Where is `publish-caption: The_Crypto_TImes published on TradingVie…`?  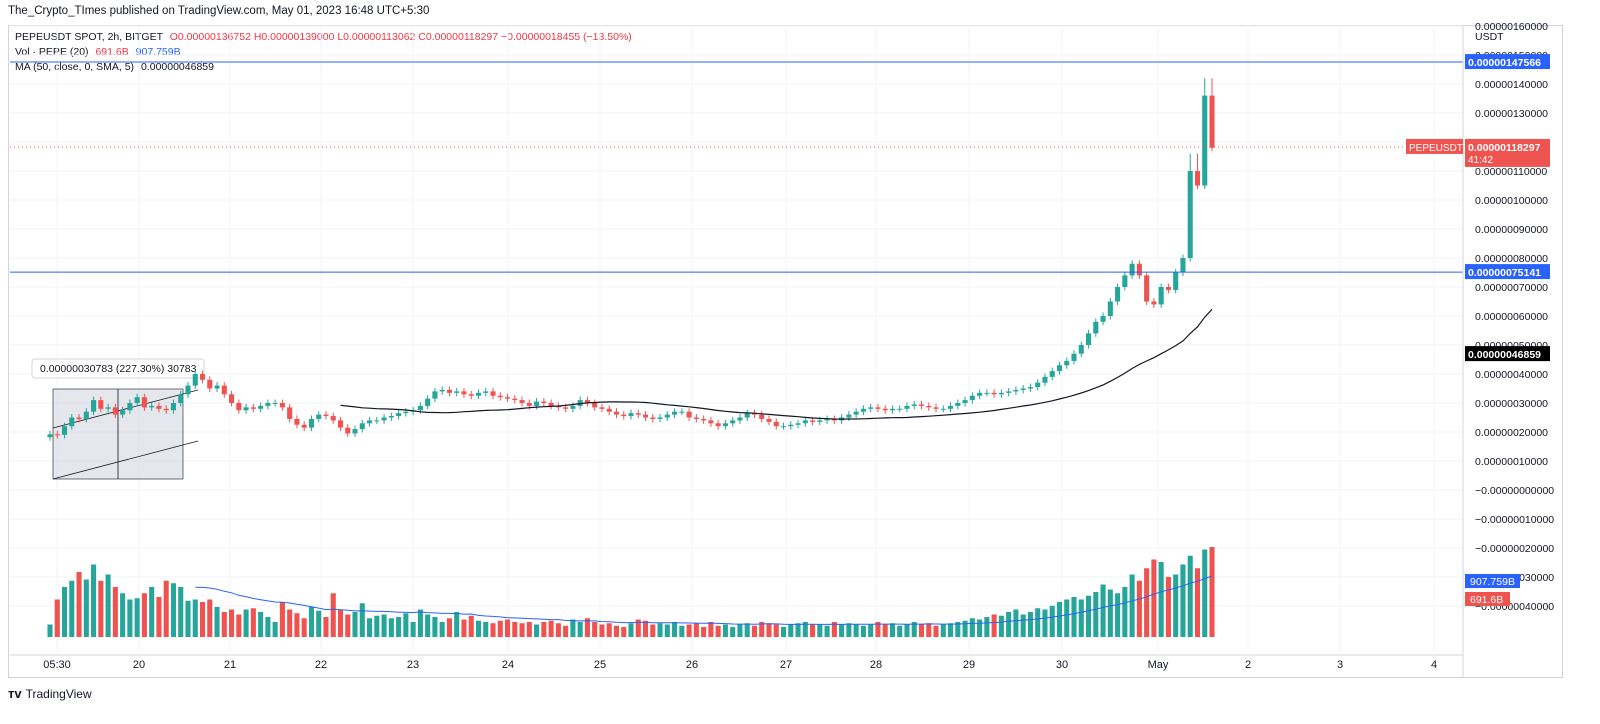 publish-caption: The_Crypto_TImes published on TradingVie… is located at coordinates (219, 11).